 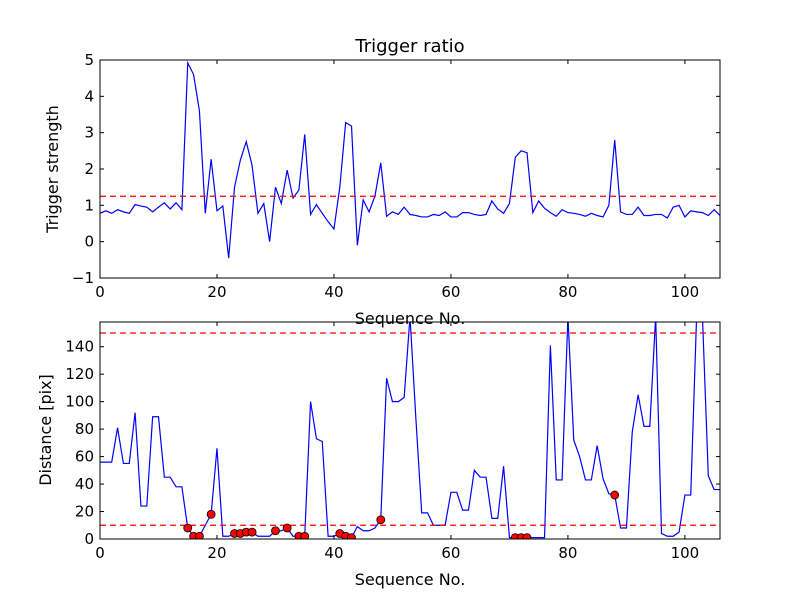 What do you see at coordinates (410, 579) in the screenshot?
I see `bottom-x-axis-label: Sequence No.` at bounding box center [410, 579].